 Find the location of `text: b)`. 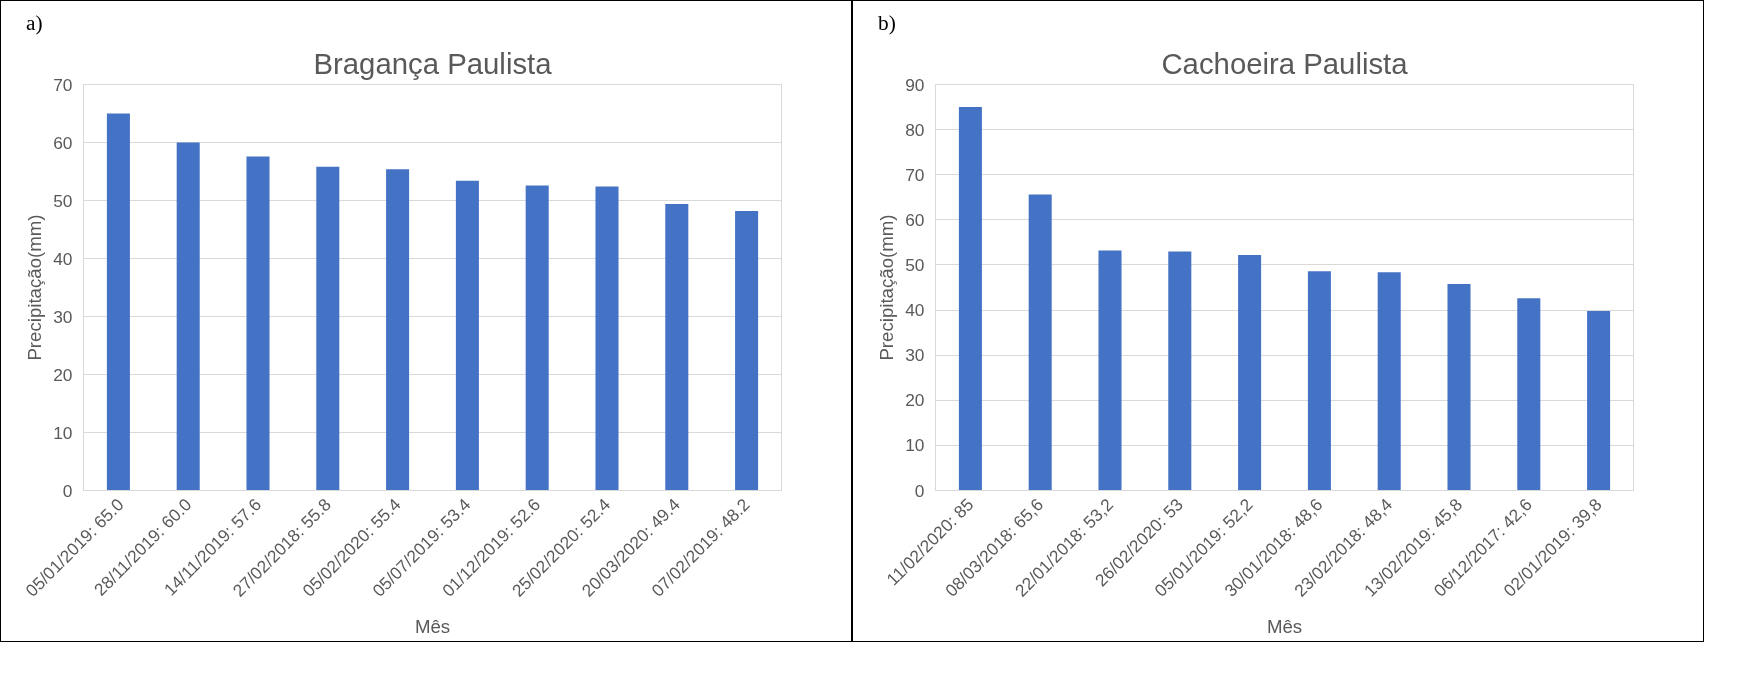

text: b) is located at coordinates (887, 23).